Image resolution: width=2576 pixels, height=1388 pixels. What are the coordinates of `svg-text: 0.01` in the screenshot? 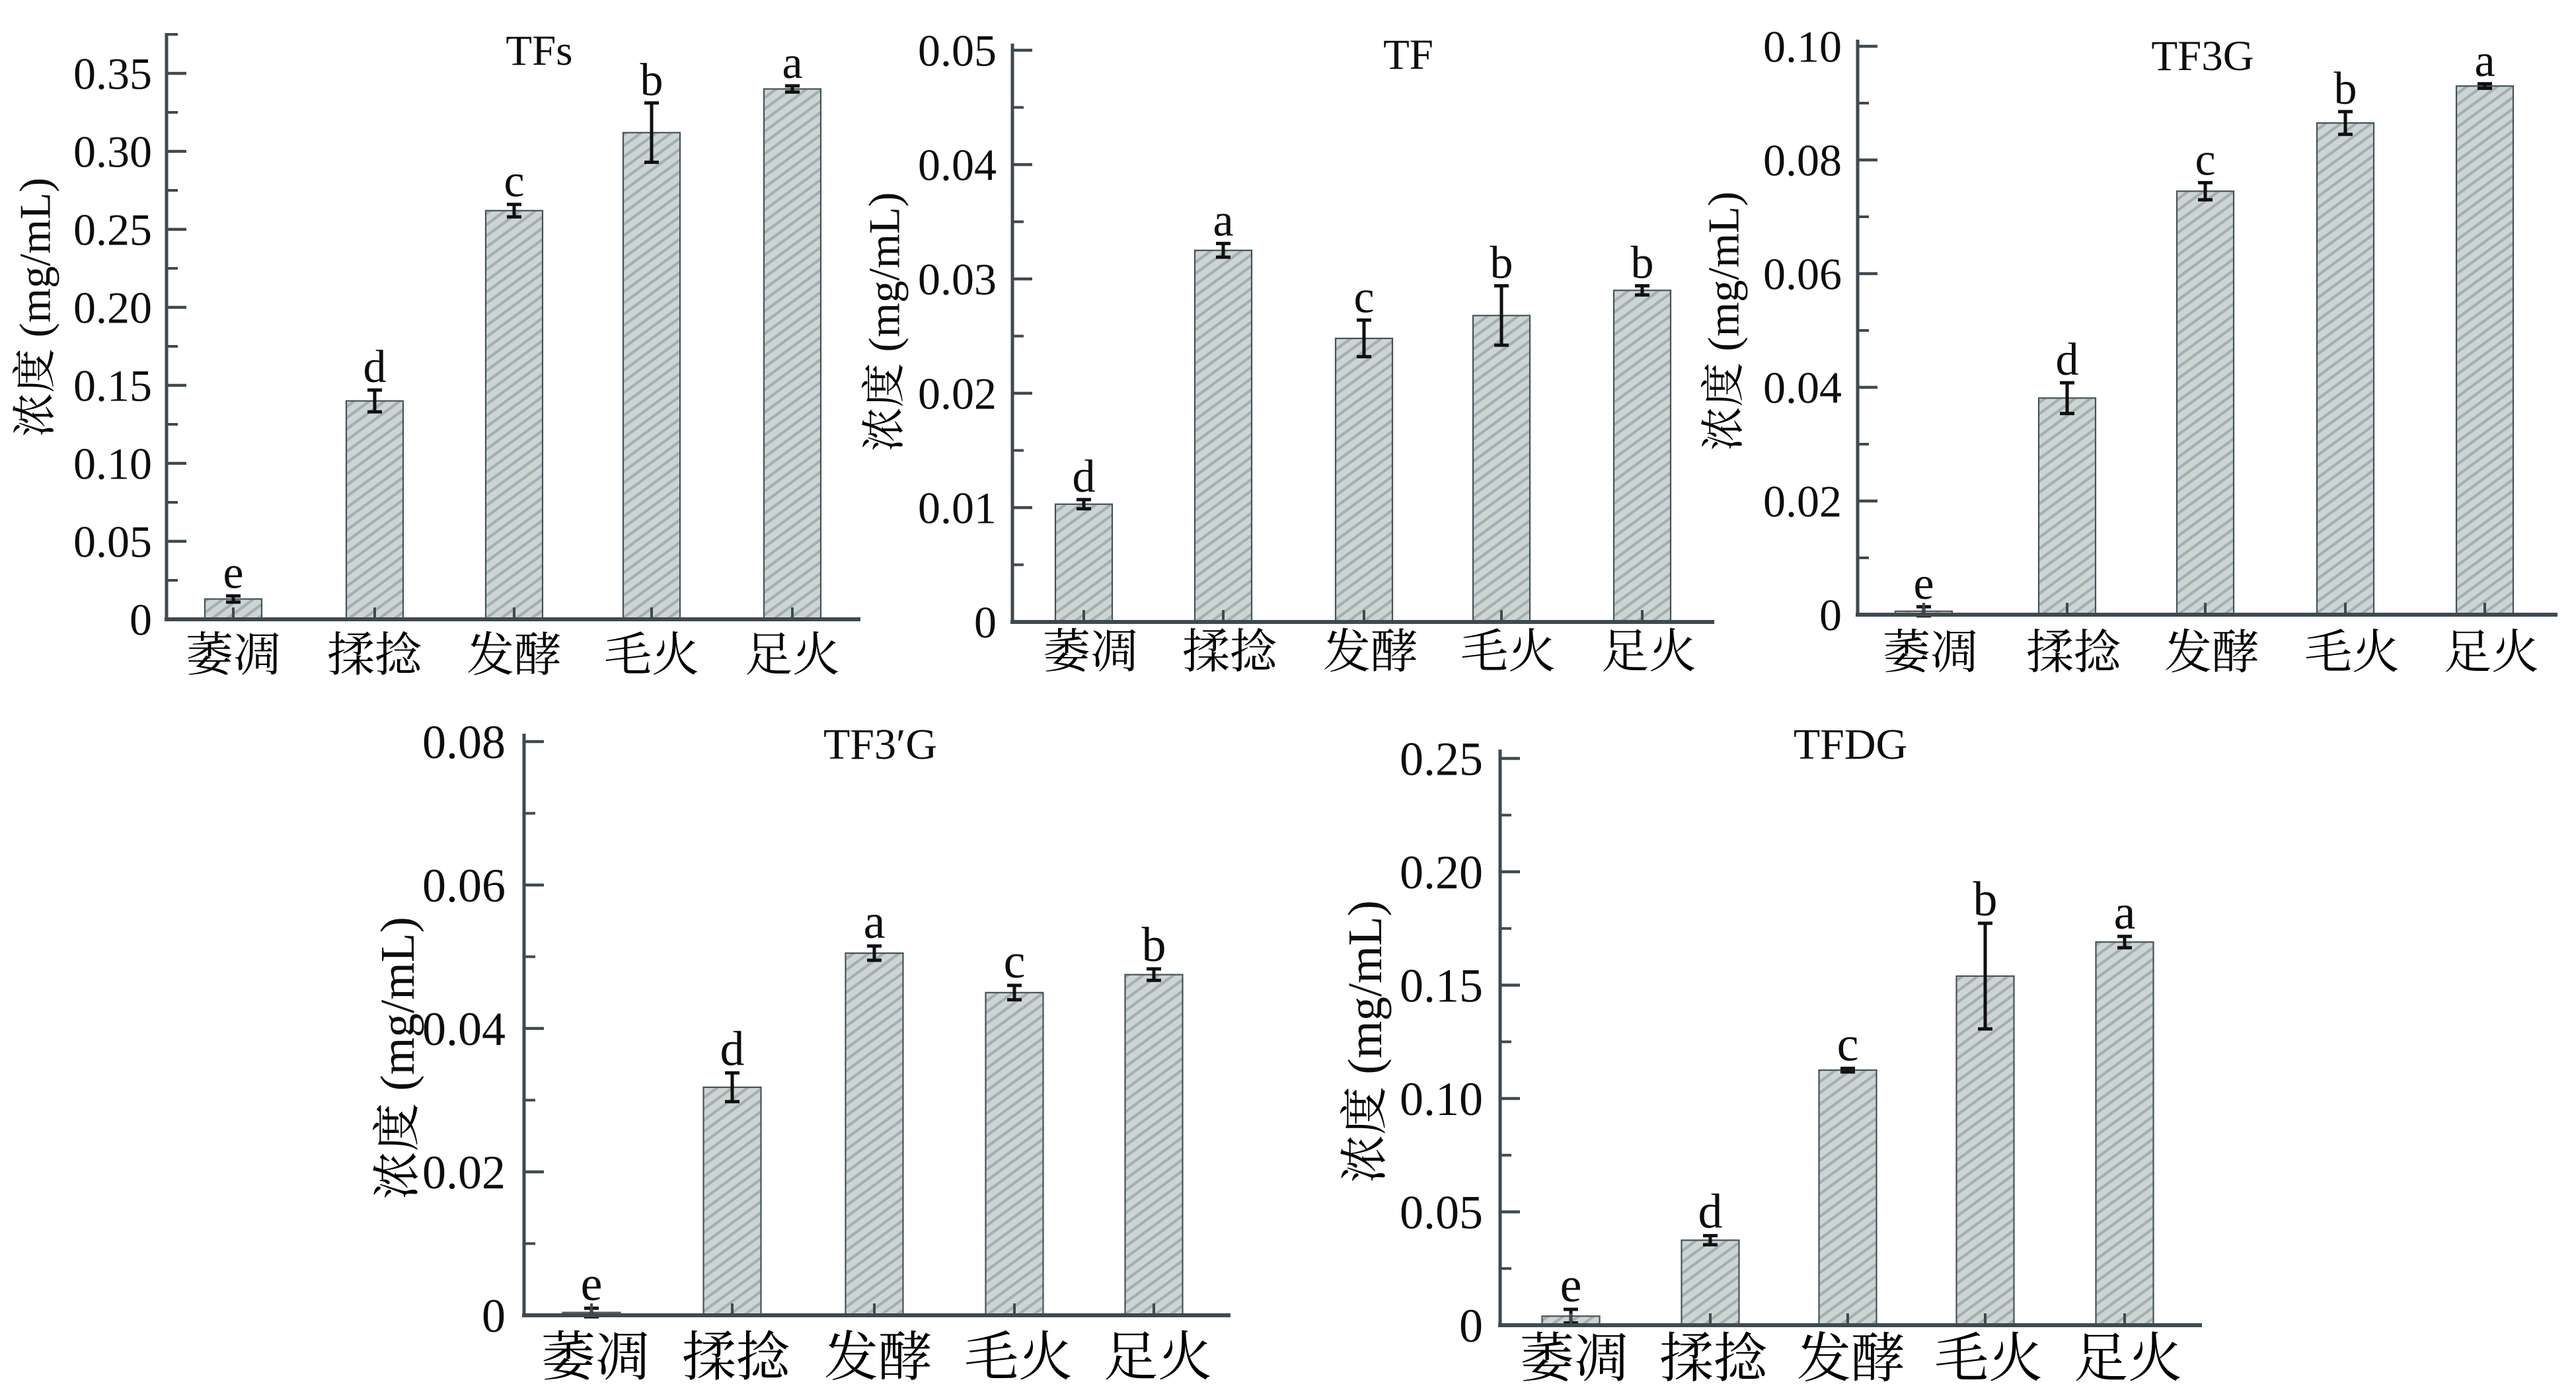 It's located at (958, 508).